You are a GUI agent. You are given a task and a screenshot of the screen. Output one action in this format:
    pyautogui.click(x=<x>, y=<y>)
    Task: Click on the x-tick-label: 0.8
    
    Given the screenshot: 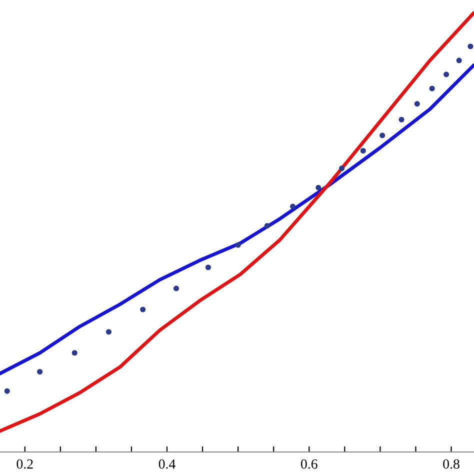 What is the action you would take?
    pyautogui.click(x=451, y=464)
    